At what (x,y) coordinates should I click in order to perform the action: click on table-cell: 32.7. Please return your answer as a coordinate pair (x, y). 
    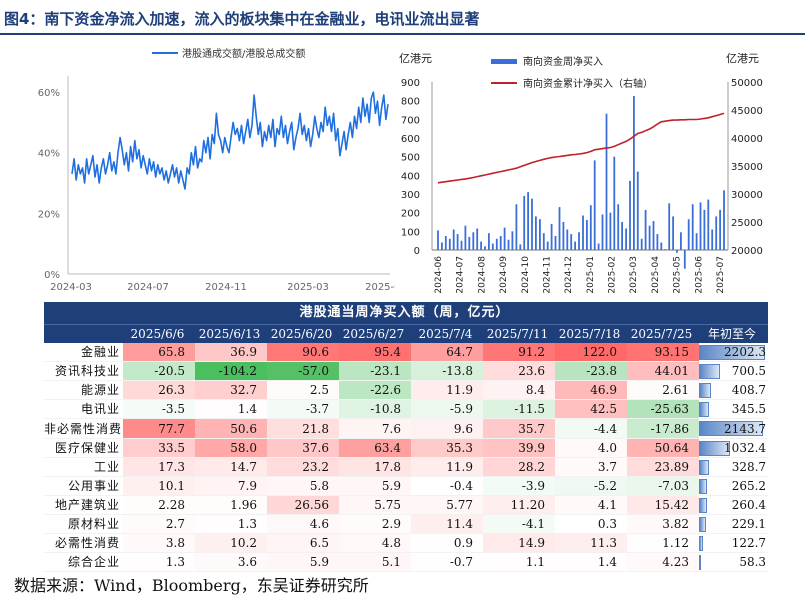
    Looking at the image, I should click on (231, 390).